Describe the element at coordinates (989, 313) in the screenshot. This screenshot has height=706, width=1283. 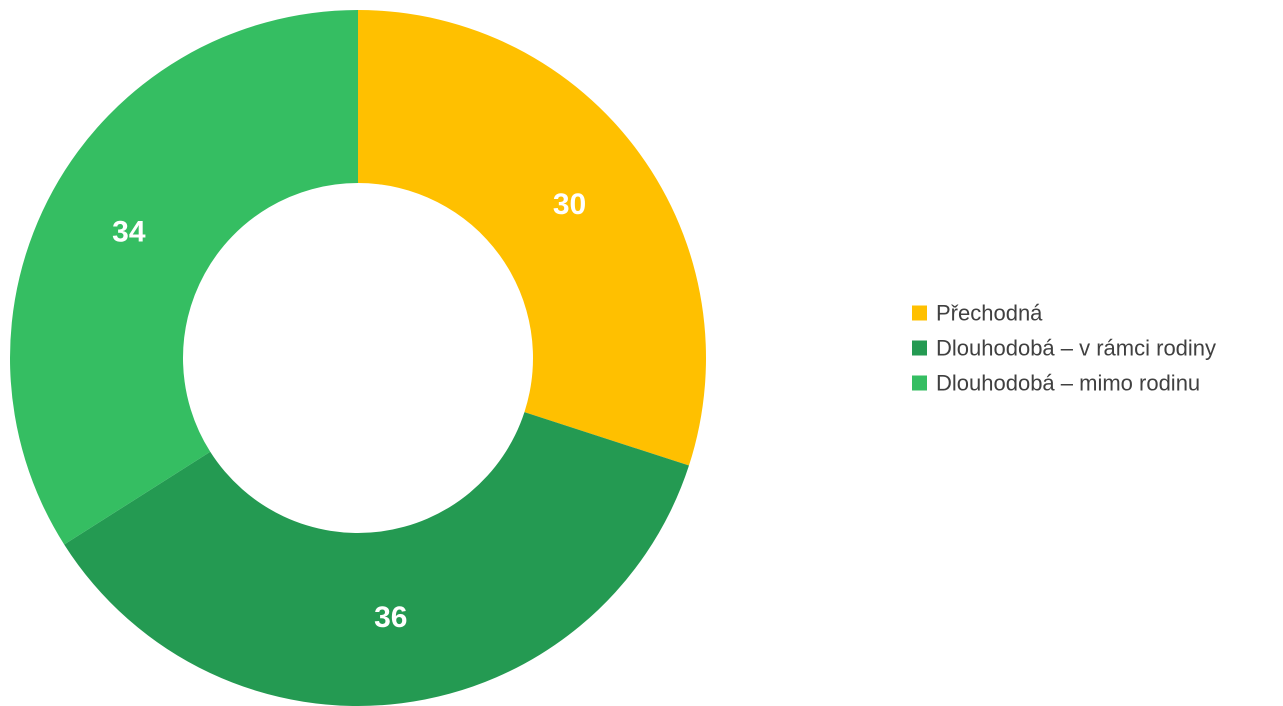
I see `legend-label: Přechodná` at that location.